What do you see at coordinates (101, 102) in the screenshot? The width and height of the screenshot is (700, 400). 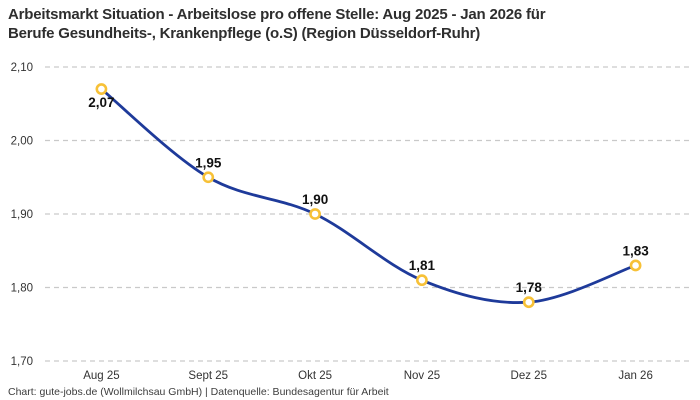 I see `data-point-label: 2,07` at bounding box center [101, 102].